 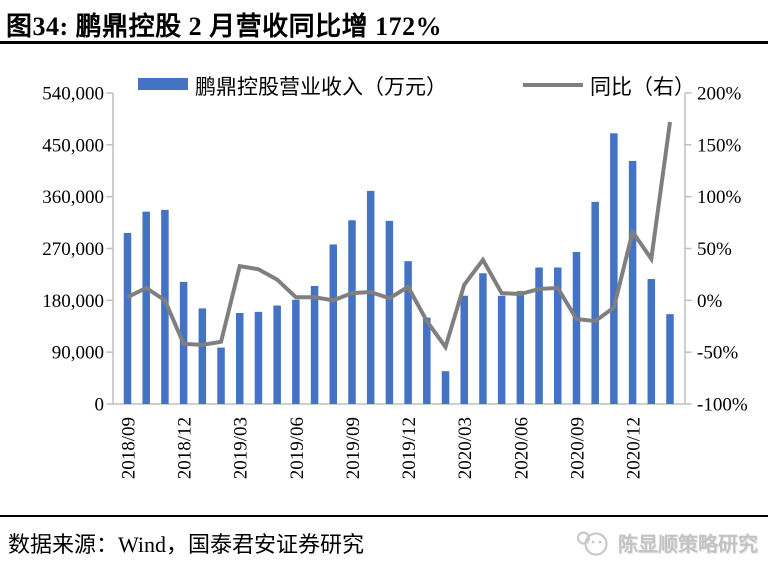 I want to click on x-axis-label-group: 2018/09, so click(x=129, y=448).